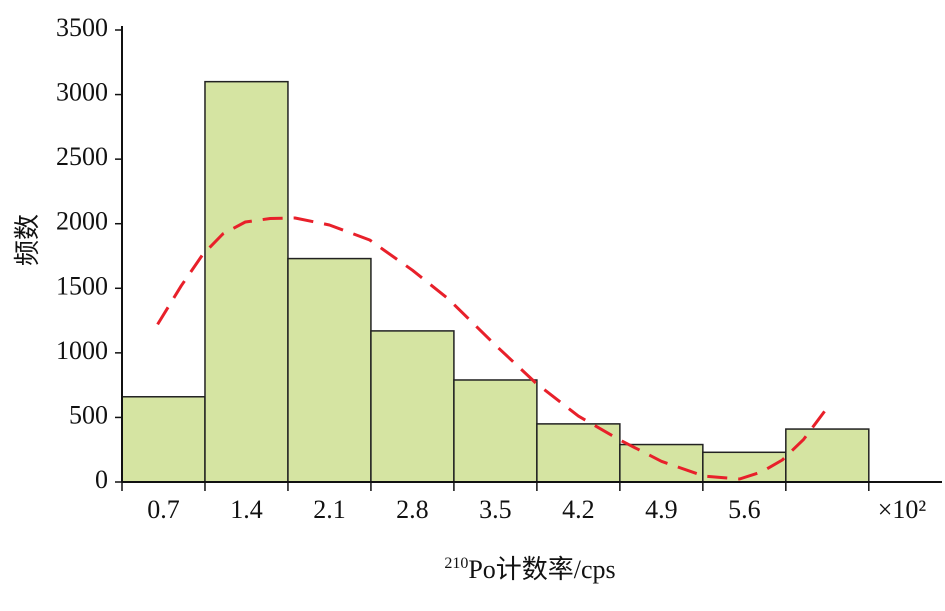 The width and height of the screenshot is (945, 611). Describe the element at coordinates (578, 509) in the screenshot. I see `x-tick-label: 4.2` at that location.